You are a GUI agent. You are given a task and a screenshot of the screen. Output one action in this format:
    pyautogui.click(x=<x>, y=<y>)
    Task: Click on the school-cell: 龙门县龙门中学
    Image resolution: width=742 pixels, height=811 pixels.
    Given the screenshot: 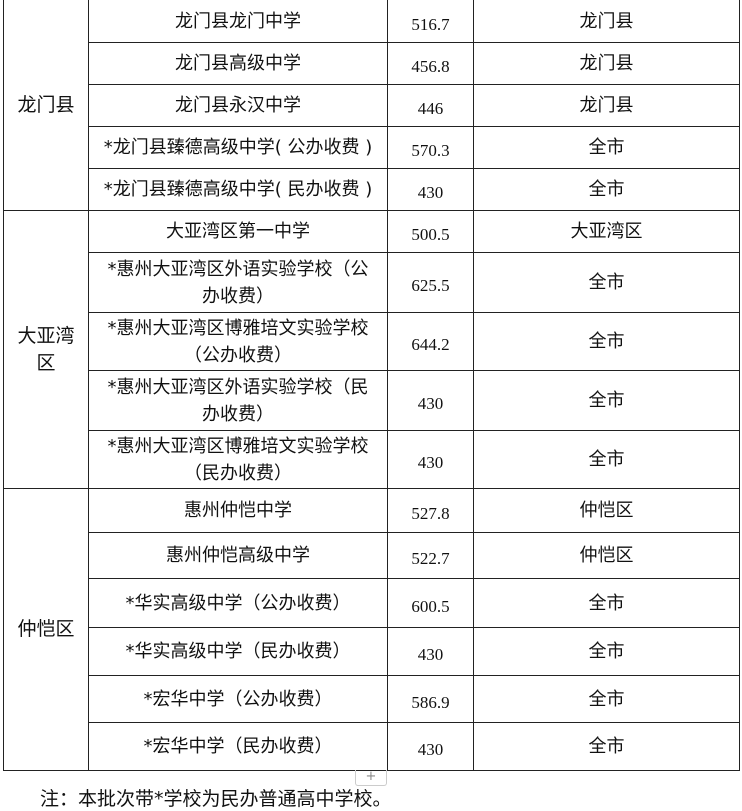 What is the action you would take?
    pyautogui.click(x=238, y=21)
    